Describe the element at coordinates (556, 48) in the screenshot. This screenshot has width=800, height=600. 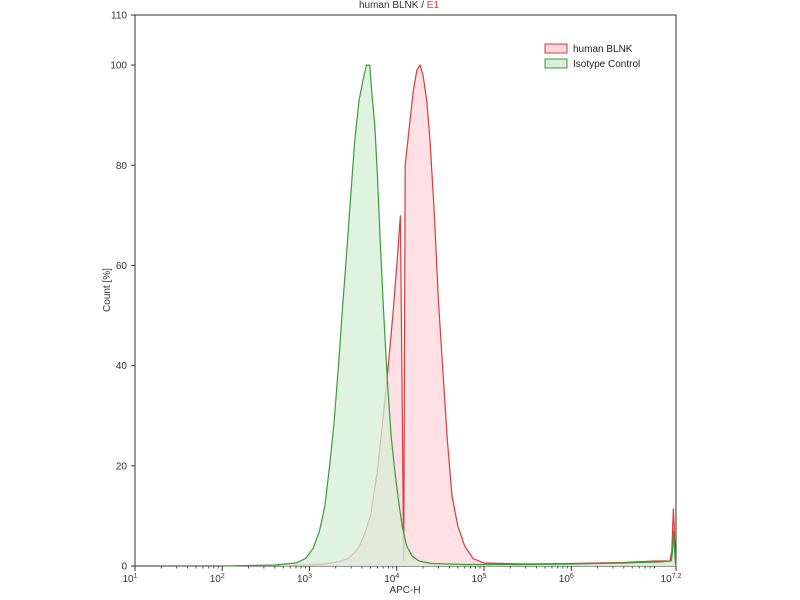
I see `legend-swatch-human-blnk` at that location.